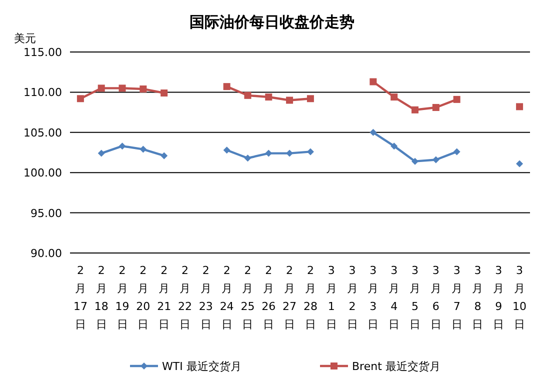 The width and height of the screenshot is (544, 384). What do you see at coordinates (247, 297) in the screenshot?
I see `x-tick-label: 2月25日` at bounding box center [247, 297].